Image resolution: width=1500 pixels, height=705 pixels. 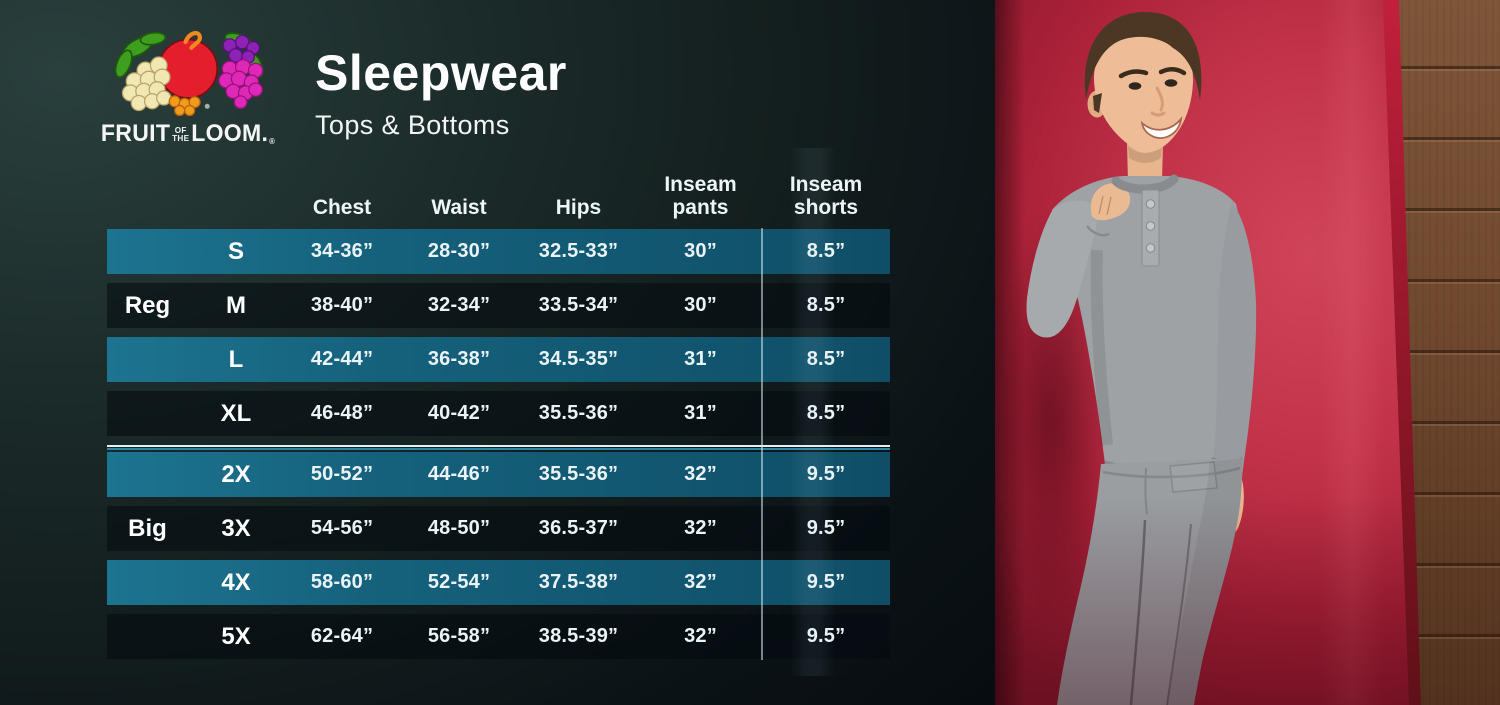 What do you see at coordinates (498, 528) in the screenshot?
I see `table-row: Big 3X 54-56” 48-50” 36.5-37” 32” 9.5”` at bounding box center [498, 528].